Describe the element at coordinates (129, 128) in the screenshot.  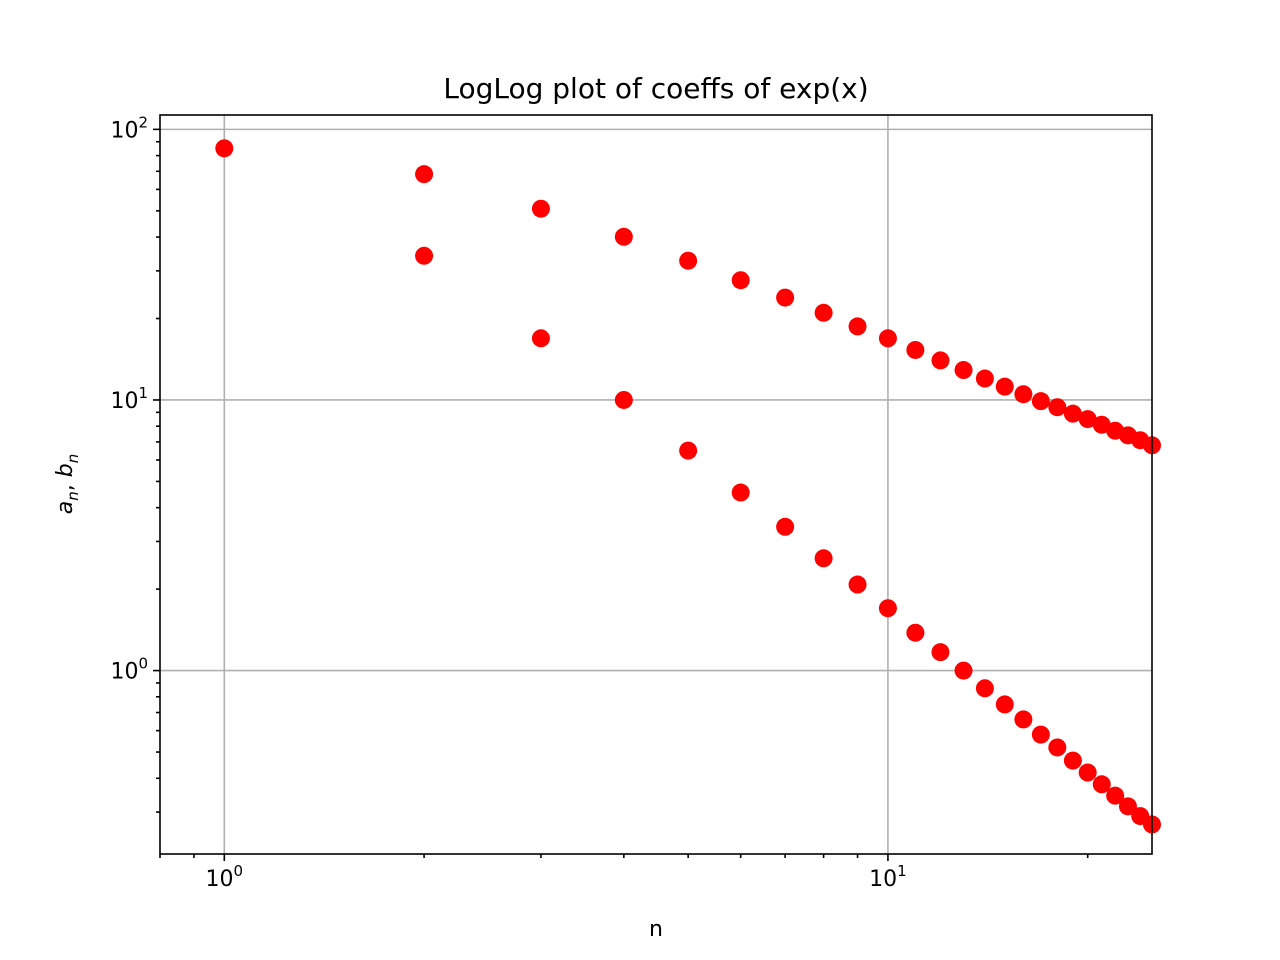
I see `y-tick-label: 10²` at that location.